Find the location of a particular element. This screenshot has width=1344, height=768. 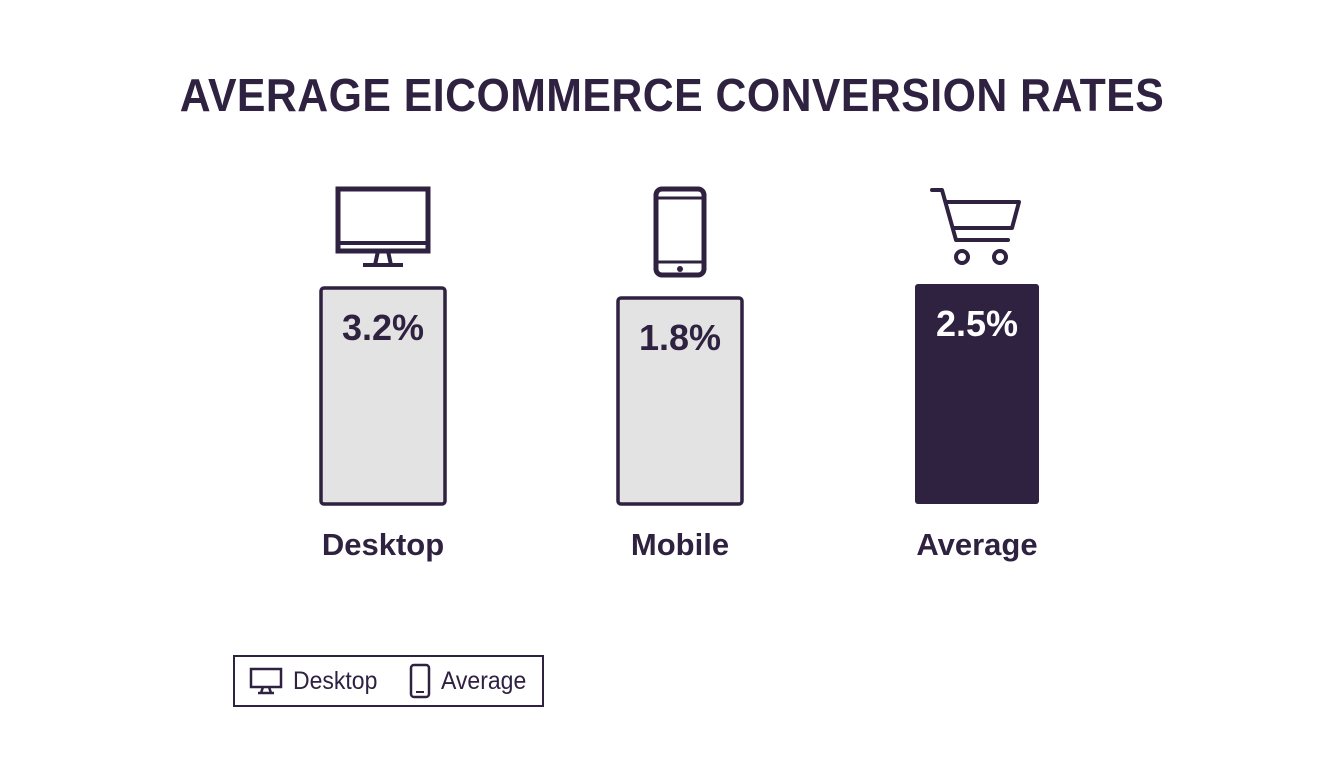

legend-label-average: Average is located at coordinates (483, 680).